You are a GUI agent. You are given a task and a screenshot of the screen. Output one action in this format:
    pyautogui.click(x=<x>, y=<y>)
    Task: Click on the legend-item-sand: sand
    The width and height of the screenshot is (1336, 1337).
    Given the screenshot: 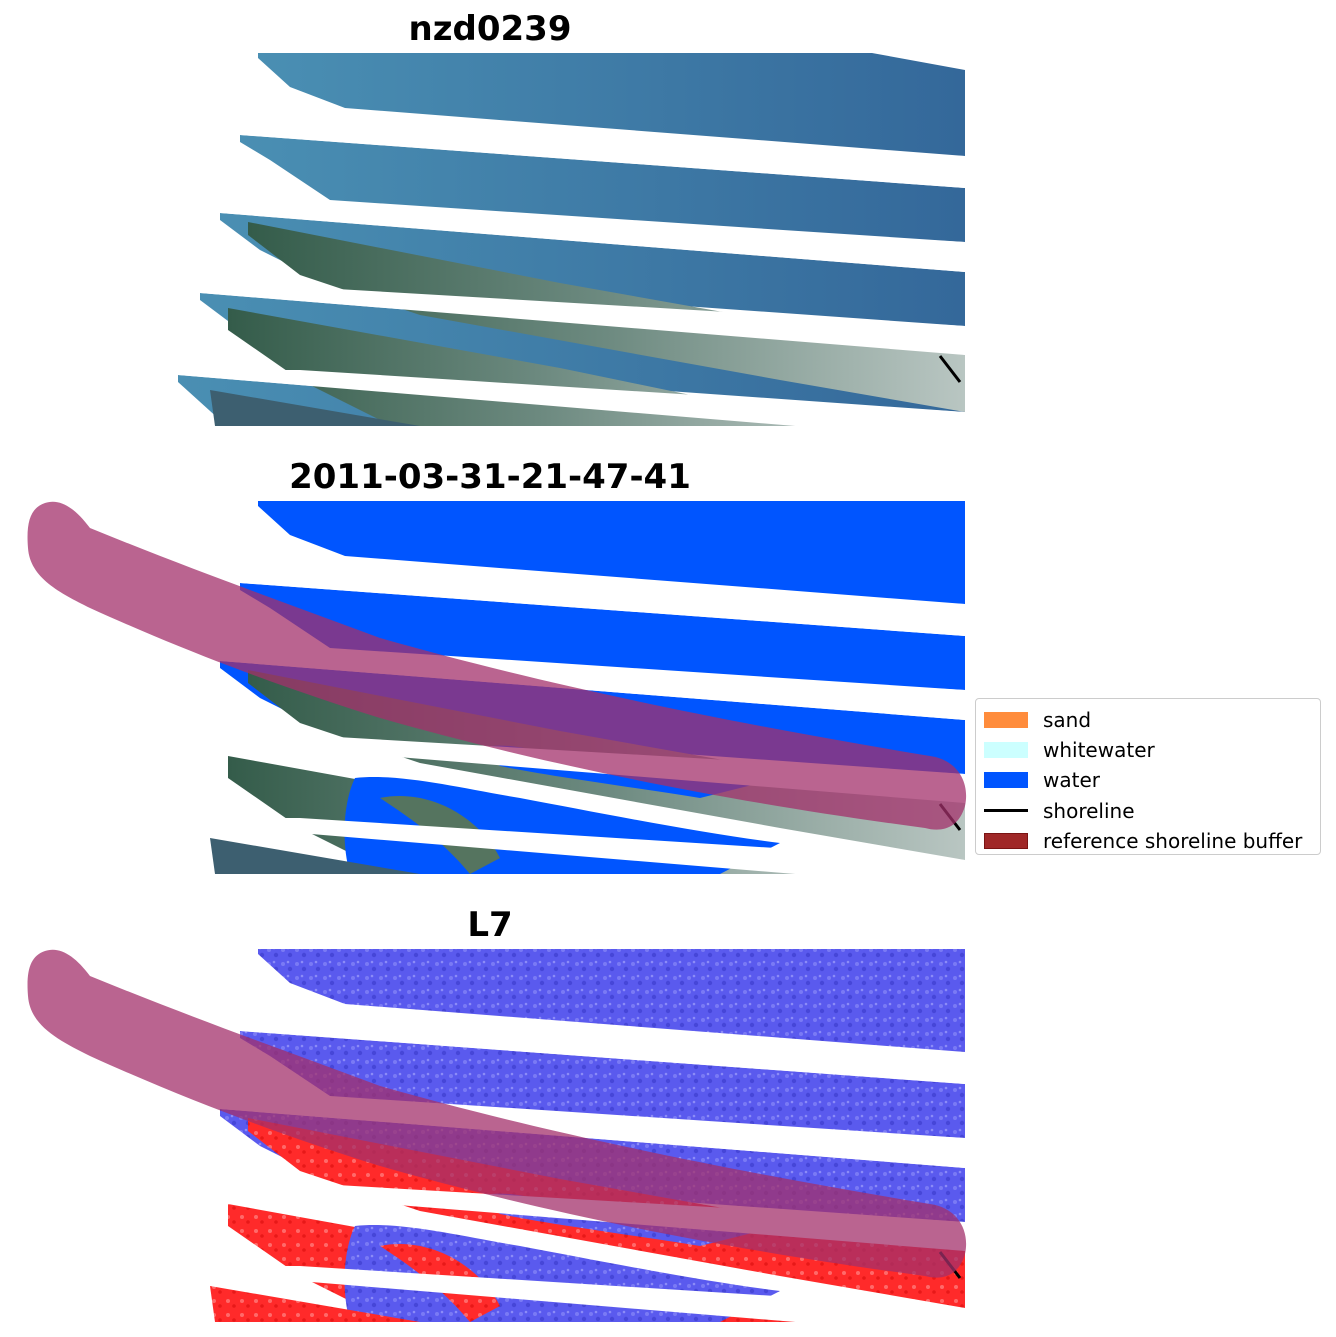 What is the action you would take?
    pyautogui.click(x=1148, y=720)
    